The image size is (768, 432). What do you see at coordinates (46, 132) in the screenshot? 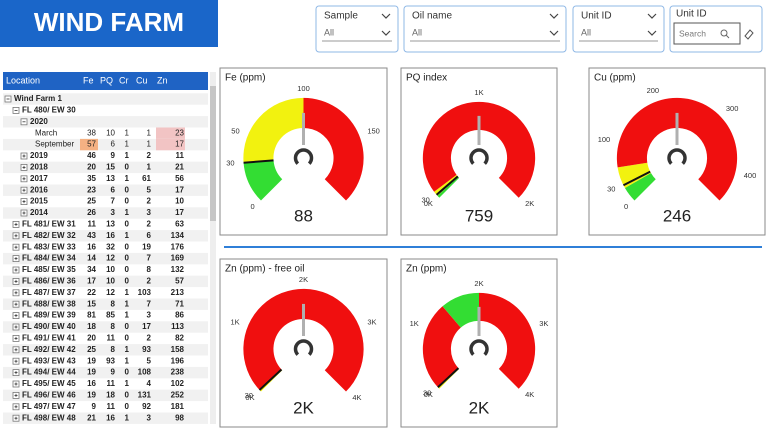
I see `row-label: March` at bounding box center [46, 132].